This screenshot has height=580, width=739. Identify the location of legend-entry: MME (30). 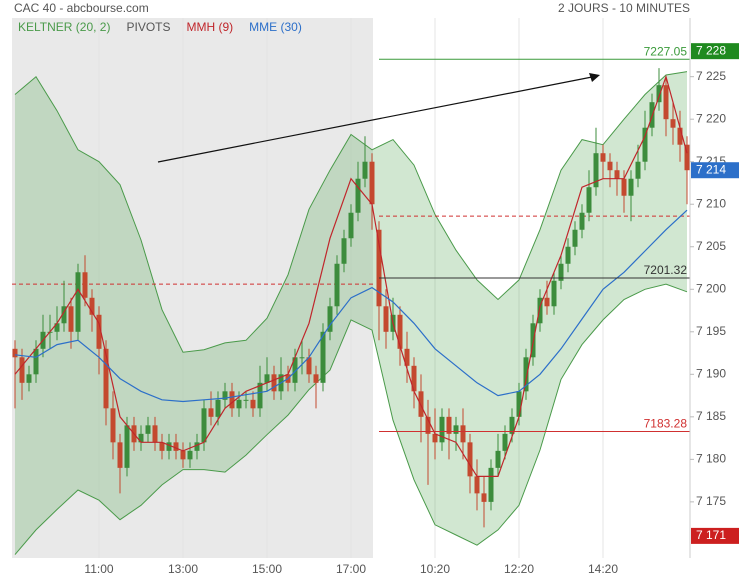
(275, 27).